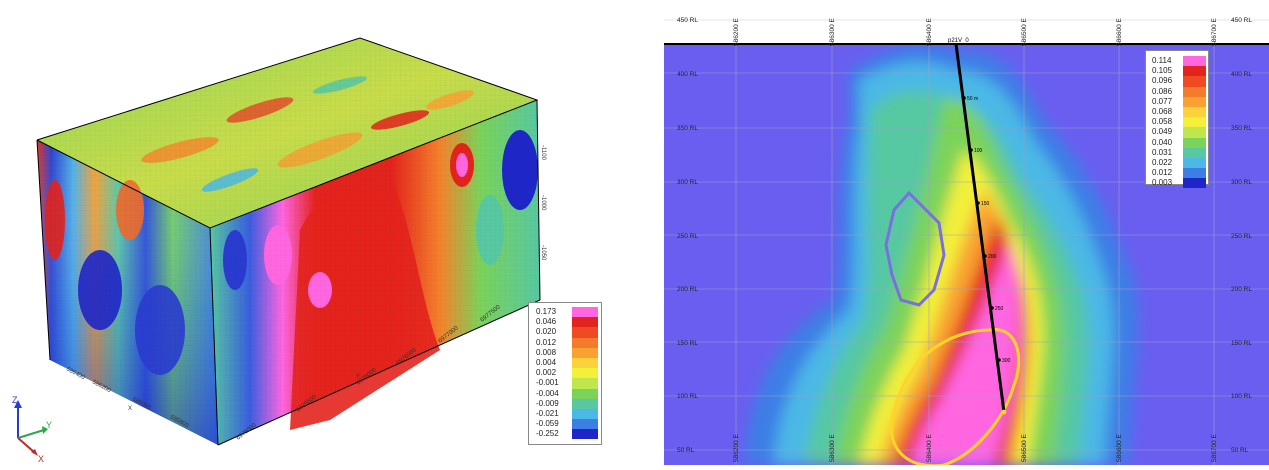 Image resolution: width=1269 pixels, height=470 pixels. I want to click on legend-entry: 0.002, so click(565, 373).